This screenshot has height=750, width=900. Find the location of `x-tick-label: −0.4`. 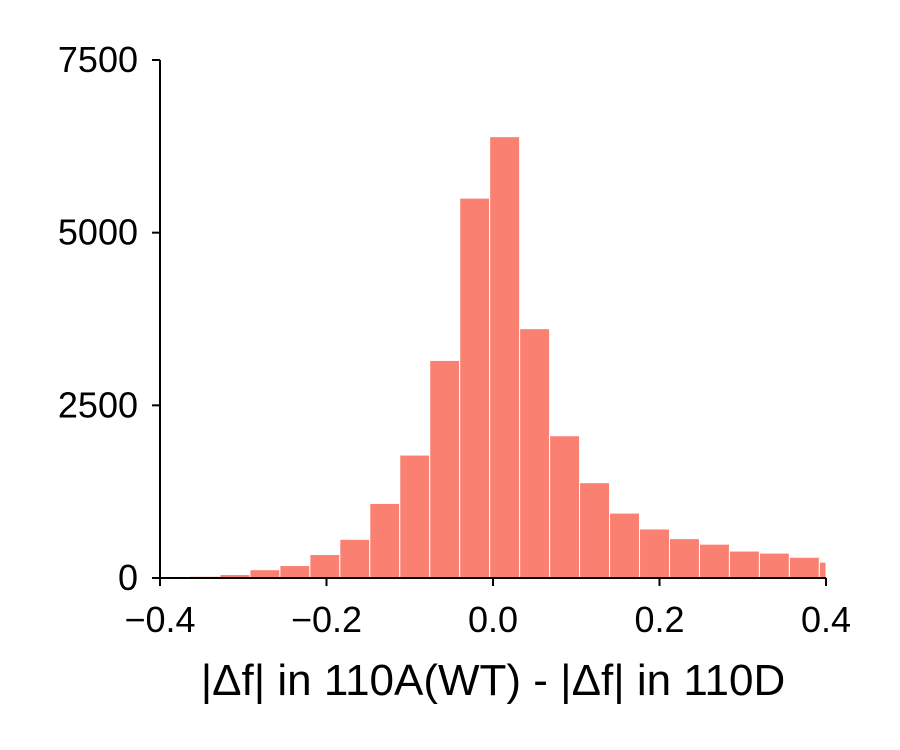

x-tick-label: −0.4 is located at coordinates (159, 619).